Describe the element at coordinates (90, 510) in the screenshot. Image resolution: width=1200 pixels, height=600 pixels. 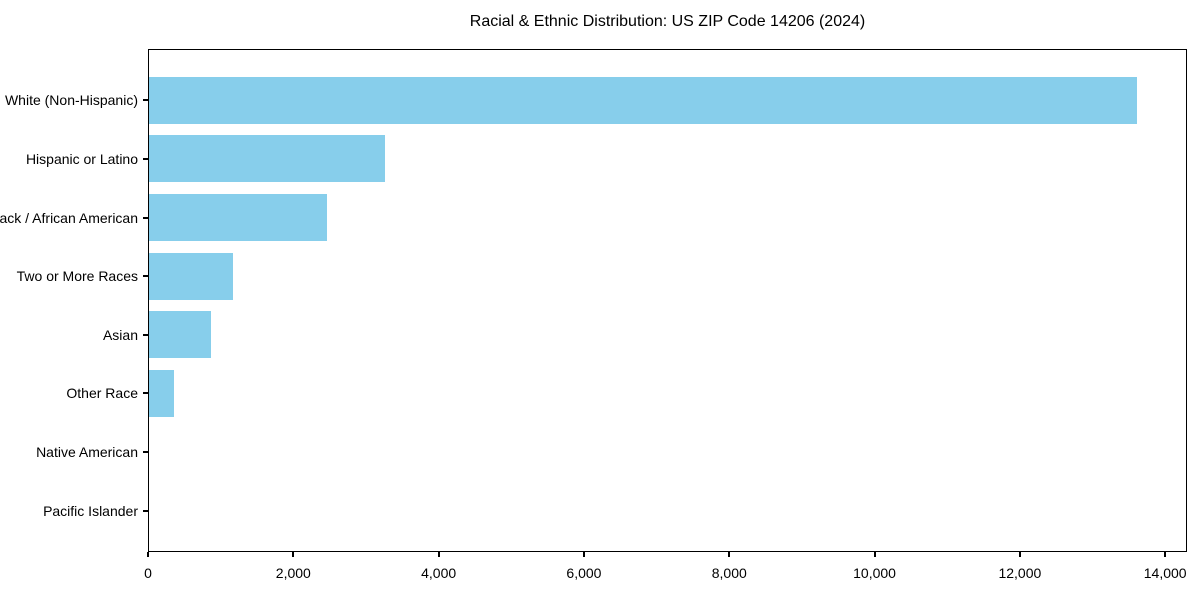
I see `y-tick-label: Pacific Islander` at that location.